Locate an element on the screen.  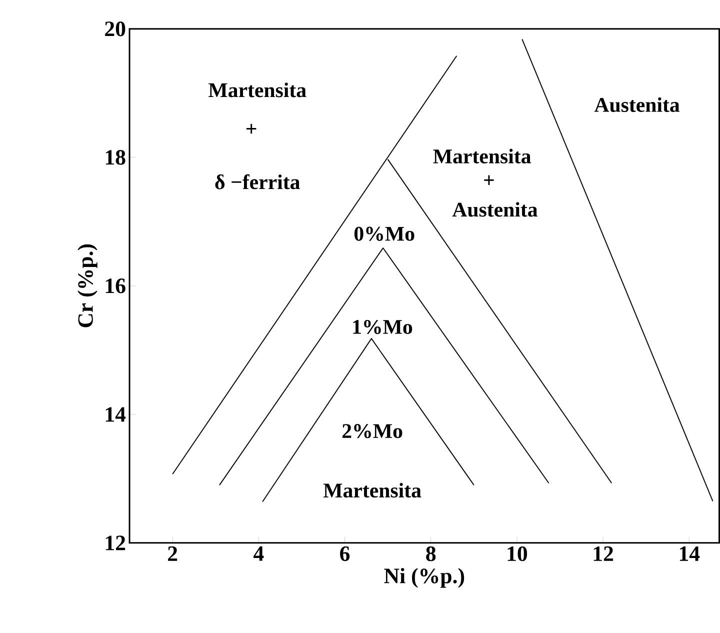
x-tick-label: 6 is located at coordinates (345, 554).